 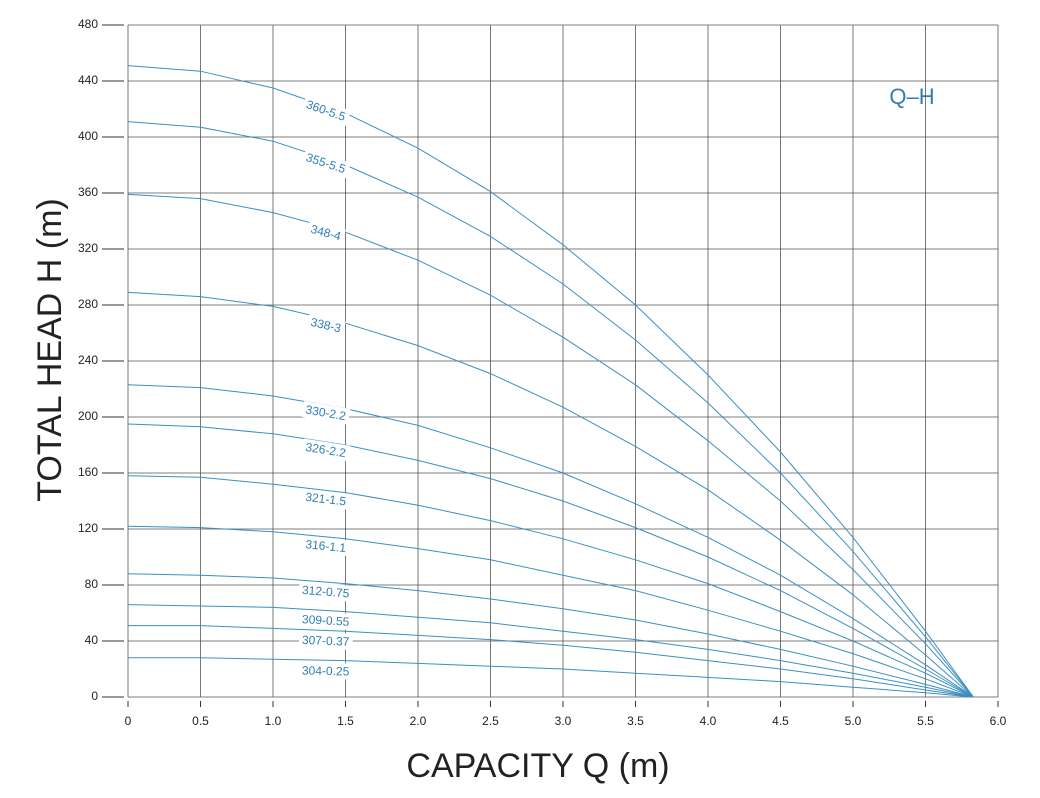 I want to click on series-label-group: 326-2.2, so click(x=326, y=450).